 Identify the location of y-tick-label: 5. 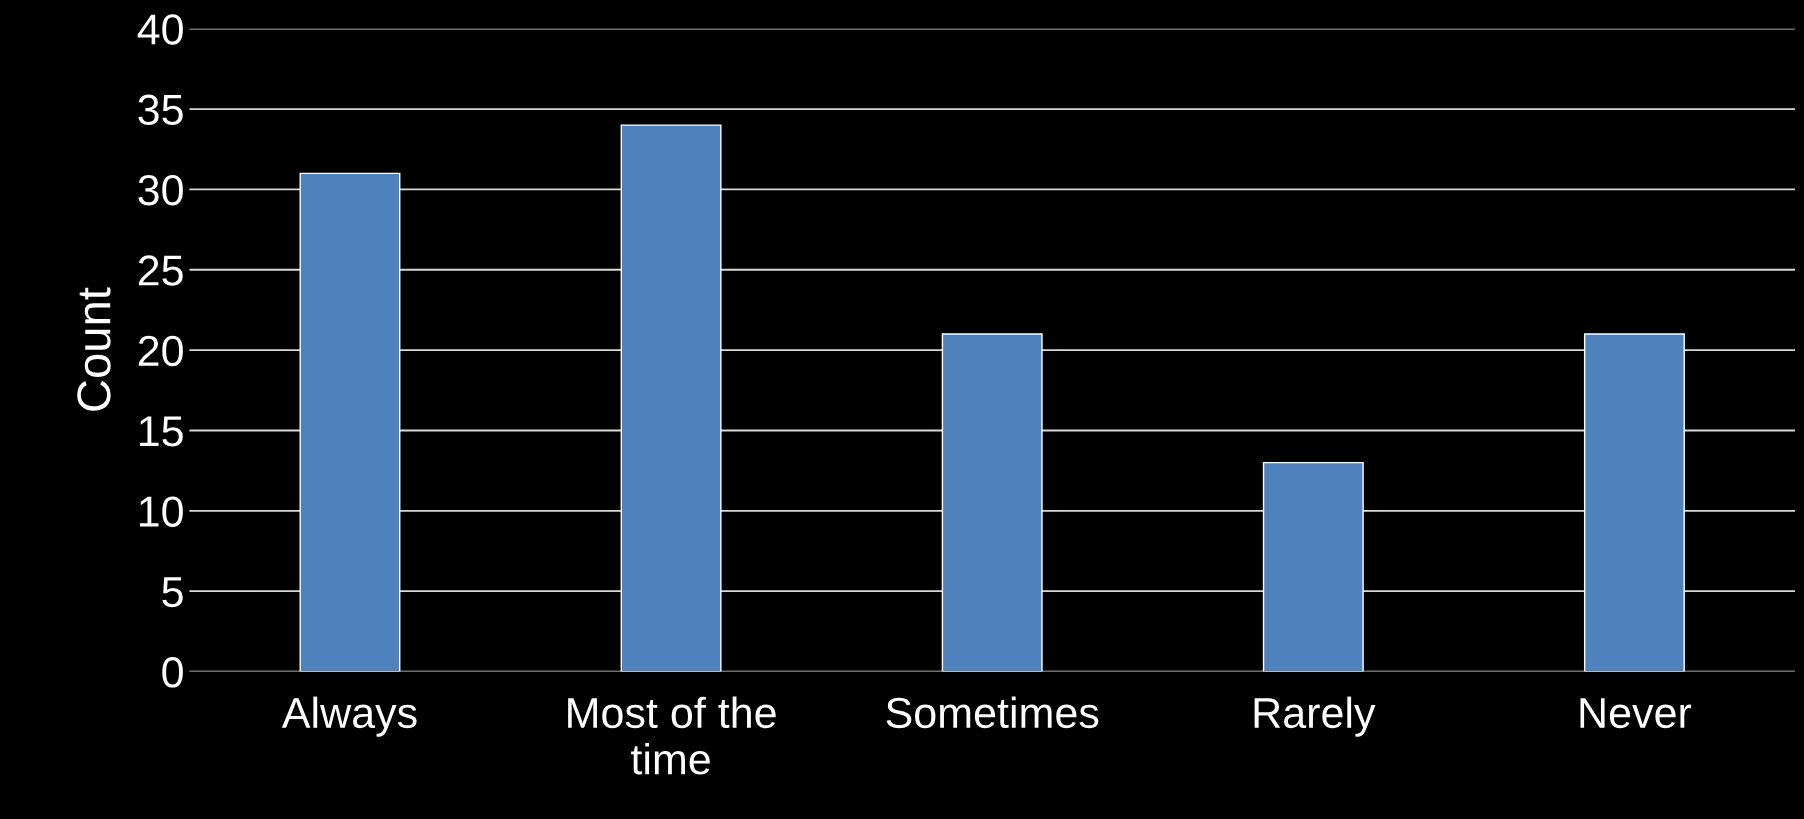
(172, 592).